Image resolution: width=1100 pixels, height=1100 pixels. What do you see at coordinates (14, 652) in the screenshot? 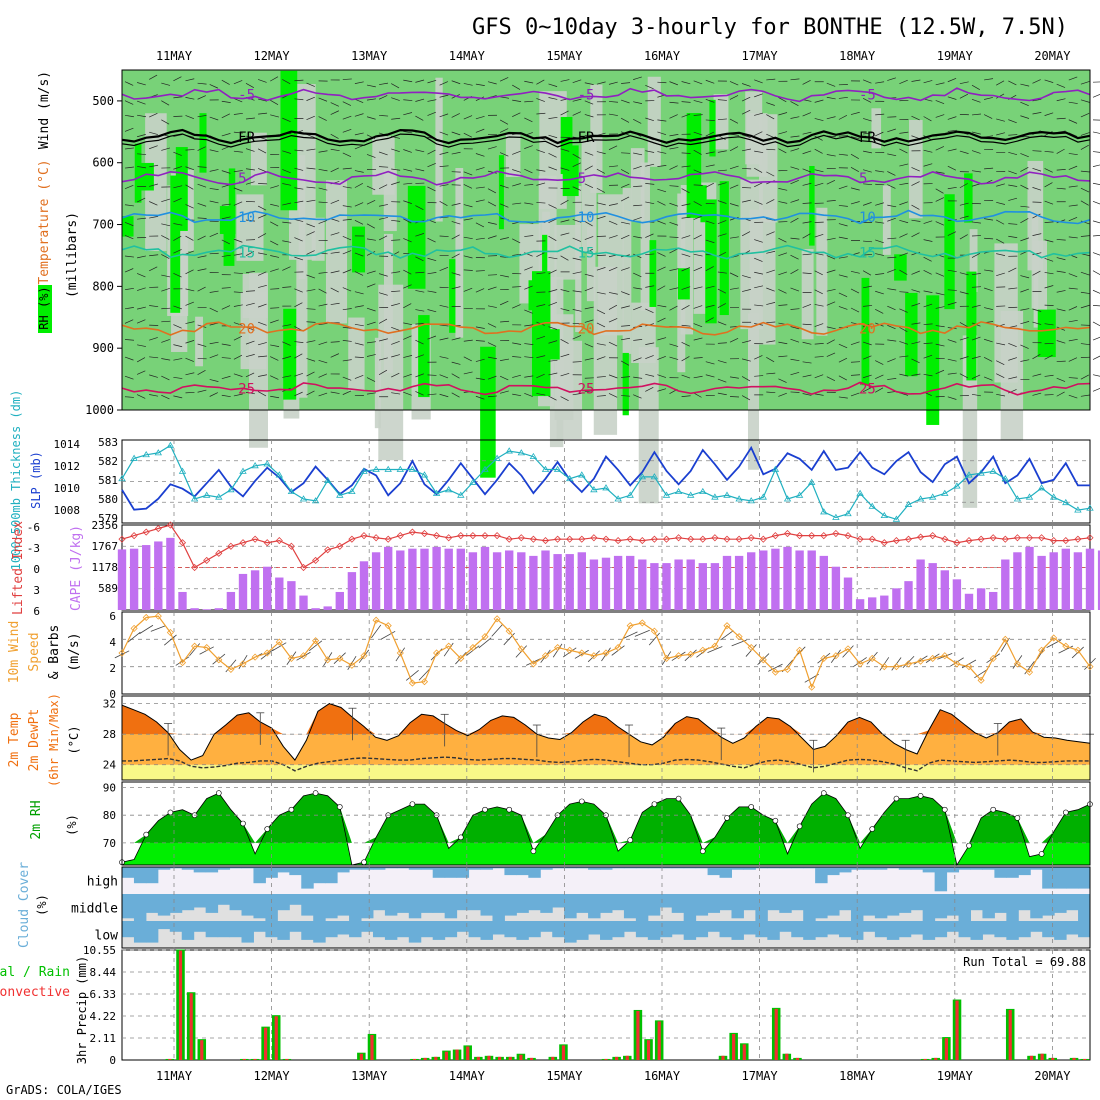
I see `ylabel-wind10m: 10m Wind` at bounding box center [14, 652].